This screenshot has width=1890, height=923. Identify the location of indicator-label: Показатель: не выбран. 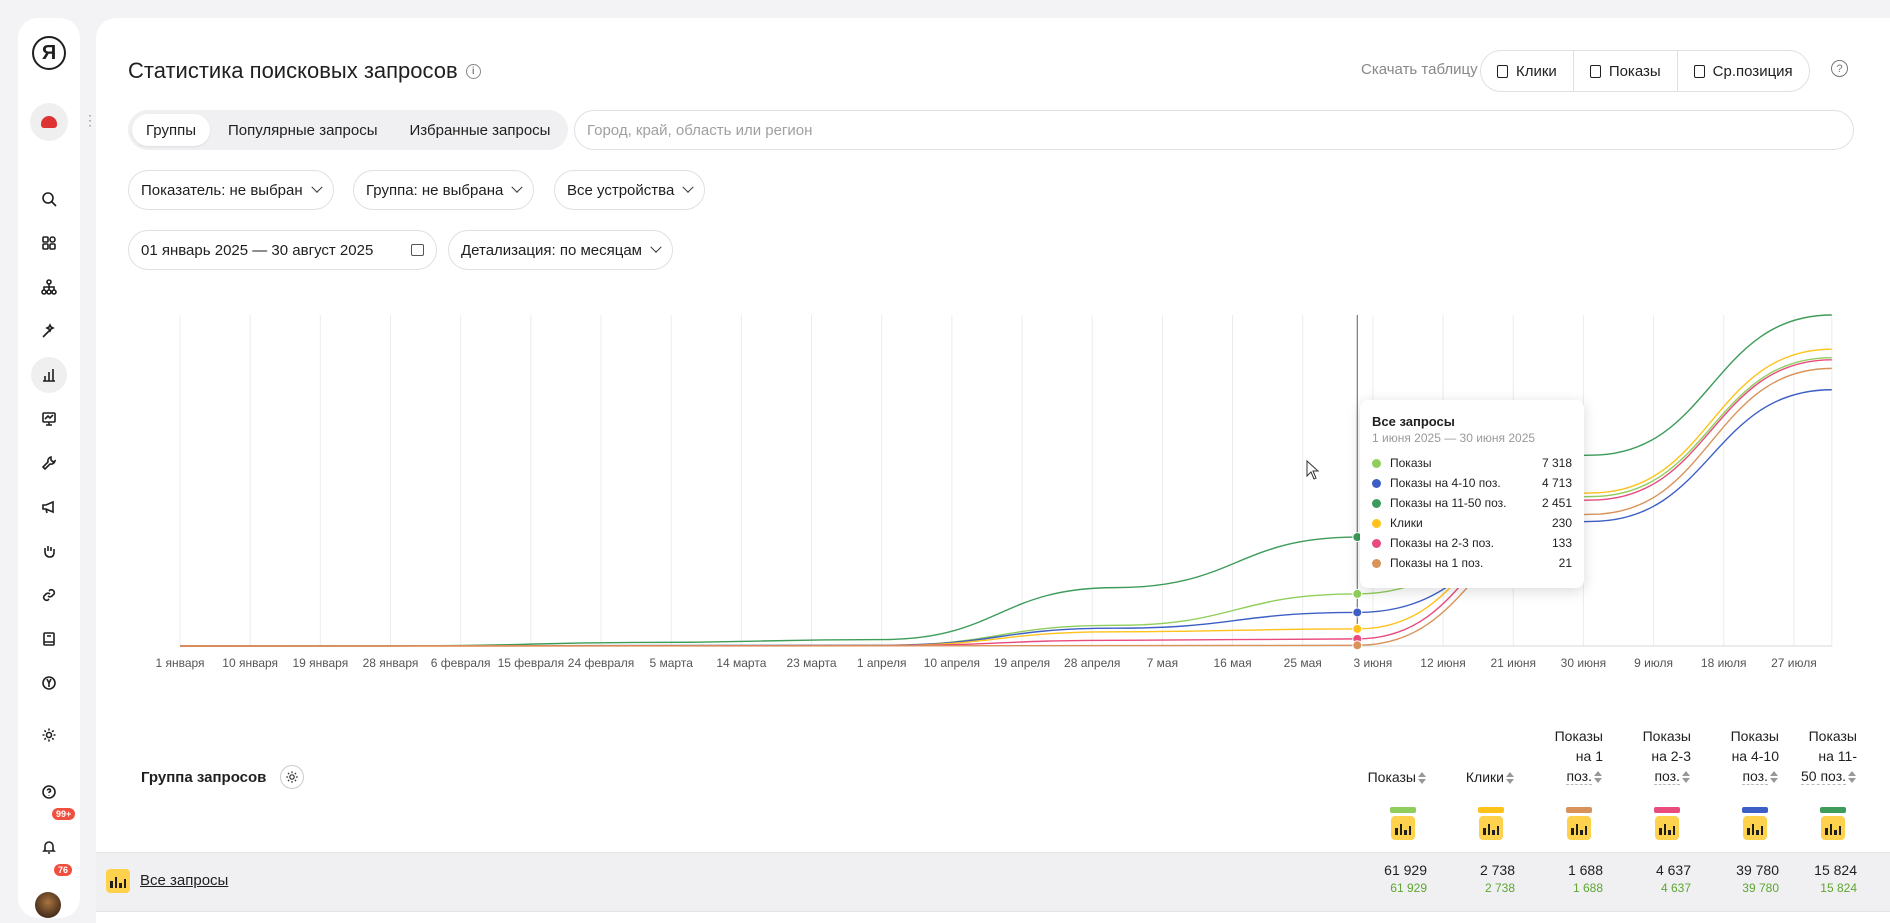
(222, 190).